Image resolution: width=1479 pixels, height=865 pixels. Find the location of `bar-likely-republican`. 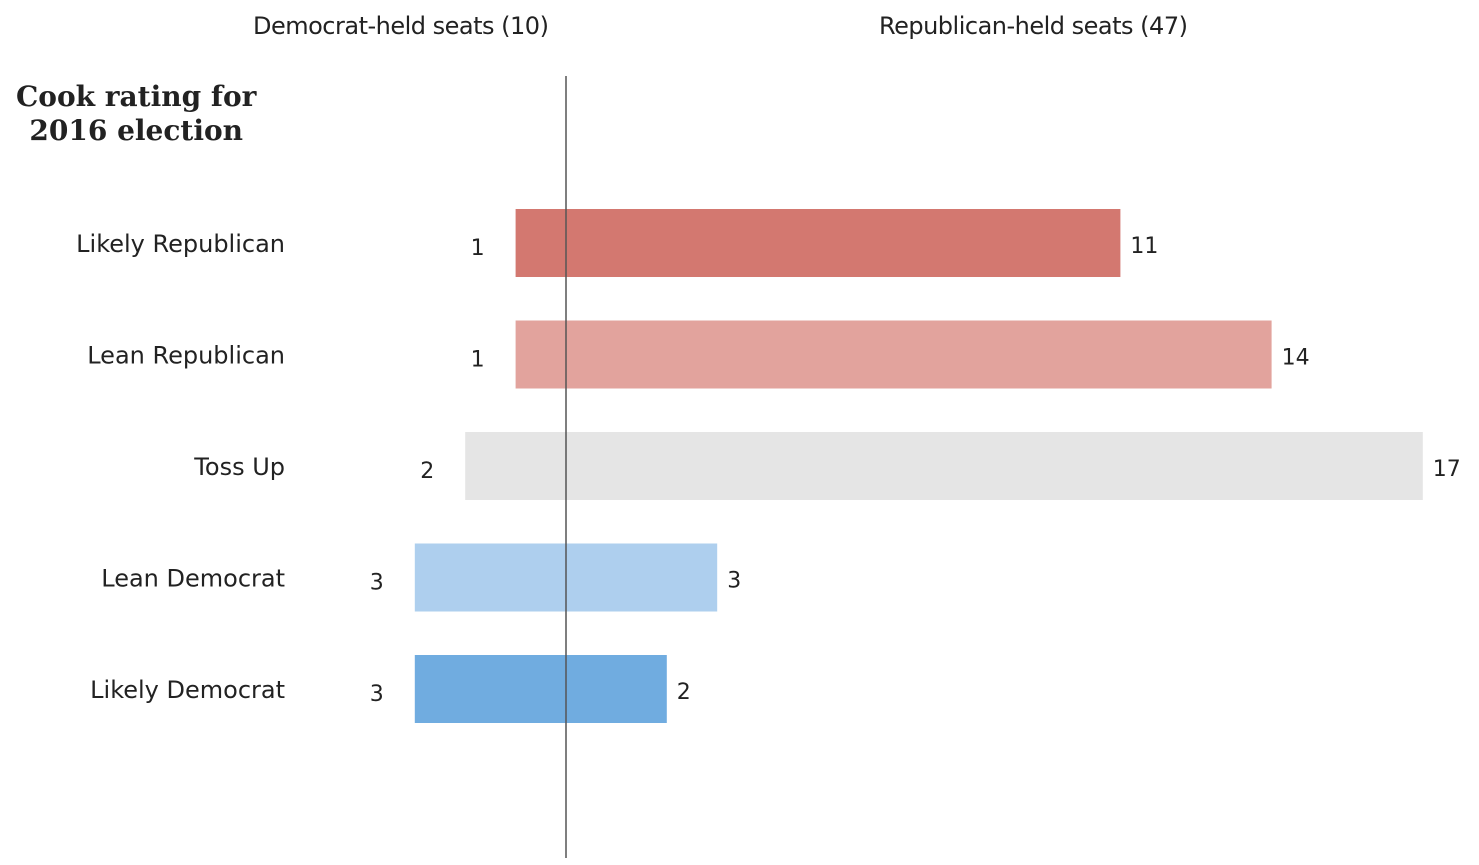

bar-likely-republican is located at coordinates (818, 243).